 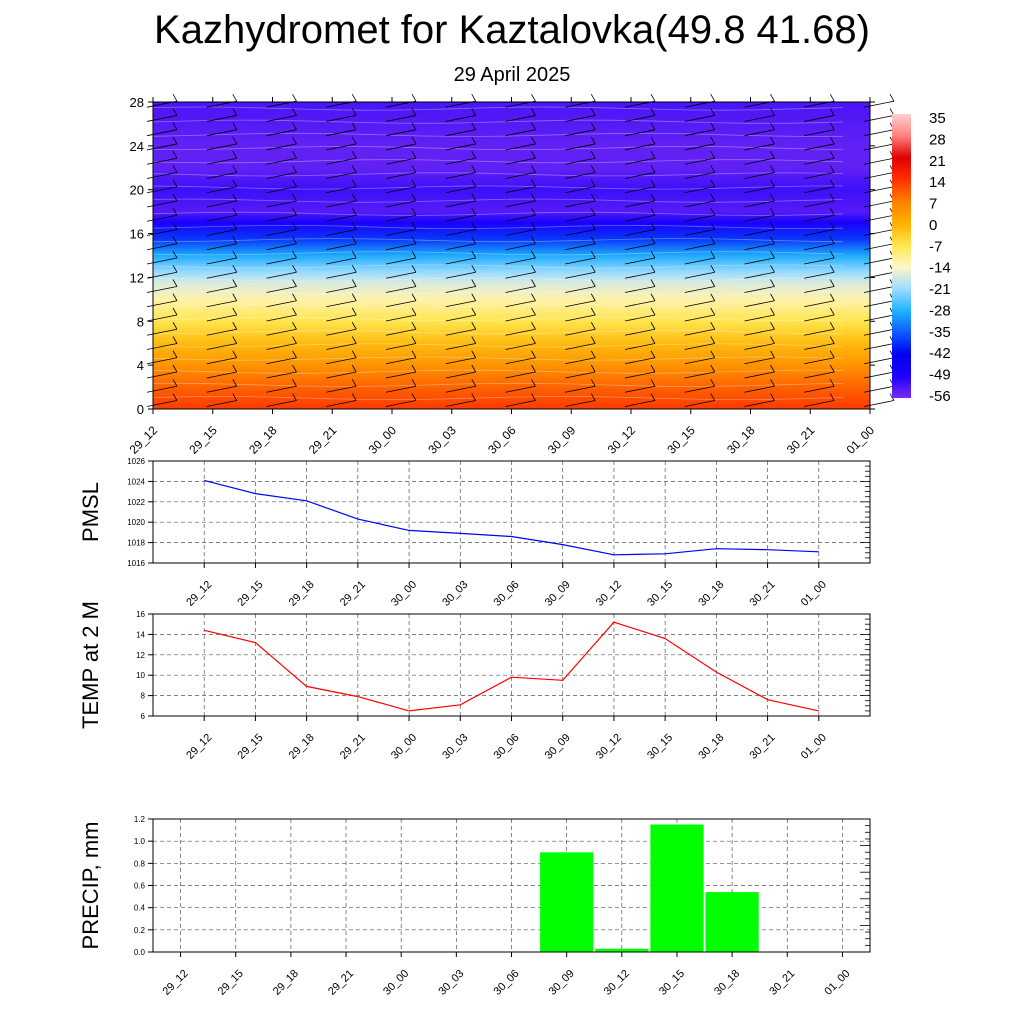 I want to click on y-tick-label: 0.6, so click(x=140, y=886).